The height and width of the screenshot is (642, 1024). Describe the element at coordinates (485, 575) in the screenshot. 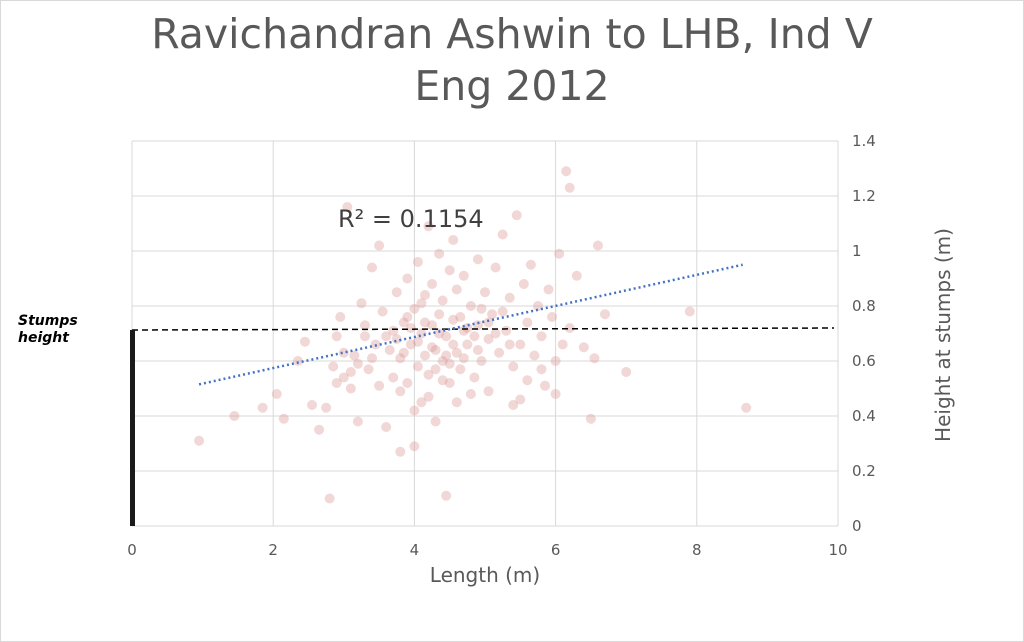

I see `x-axis-label: Length (m)` at that location.